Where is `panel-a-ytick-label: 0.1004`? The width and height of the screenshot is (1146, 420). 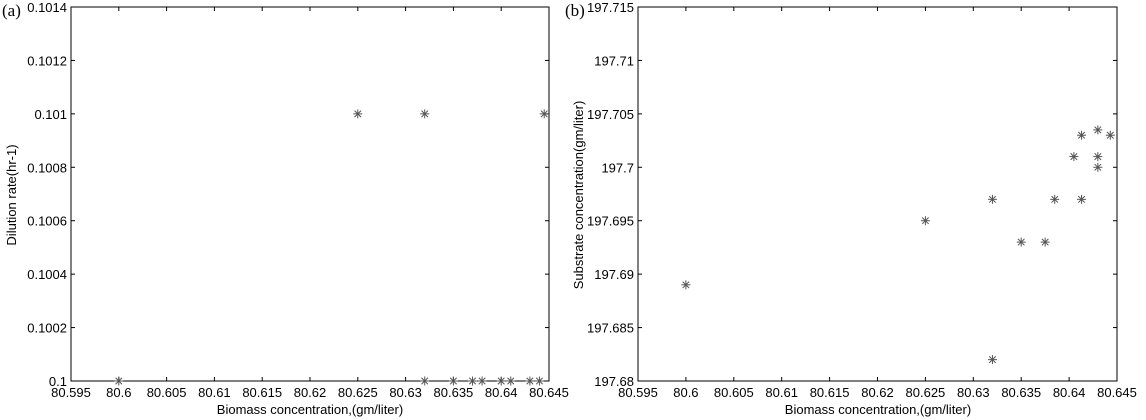 panel-a-ytick-label: 0.1004 is located at coordinates (47, 274).